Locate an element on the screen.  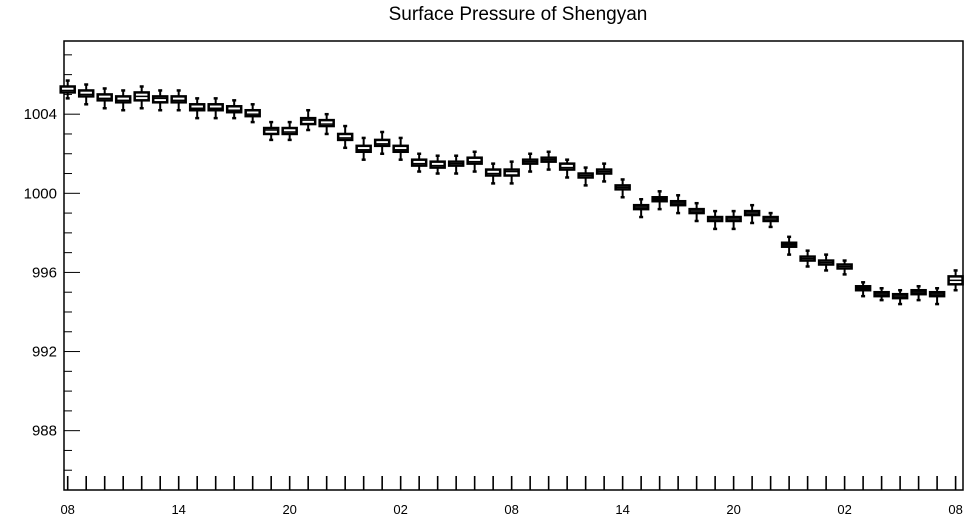
chart-title: Surface Pressure of Shengyan is located at coordinates (518, 14).